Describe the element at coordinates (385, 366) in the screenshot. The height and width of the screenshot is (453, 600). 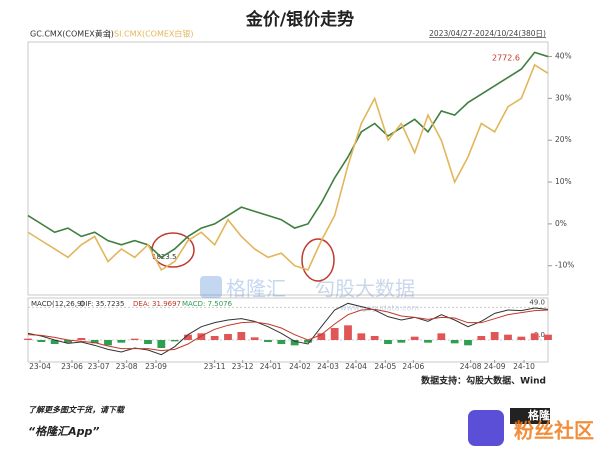
I see `x-tick-label: 24-05` at that location.